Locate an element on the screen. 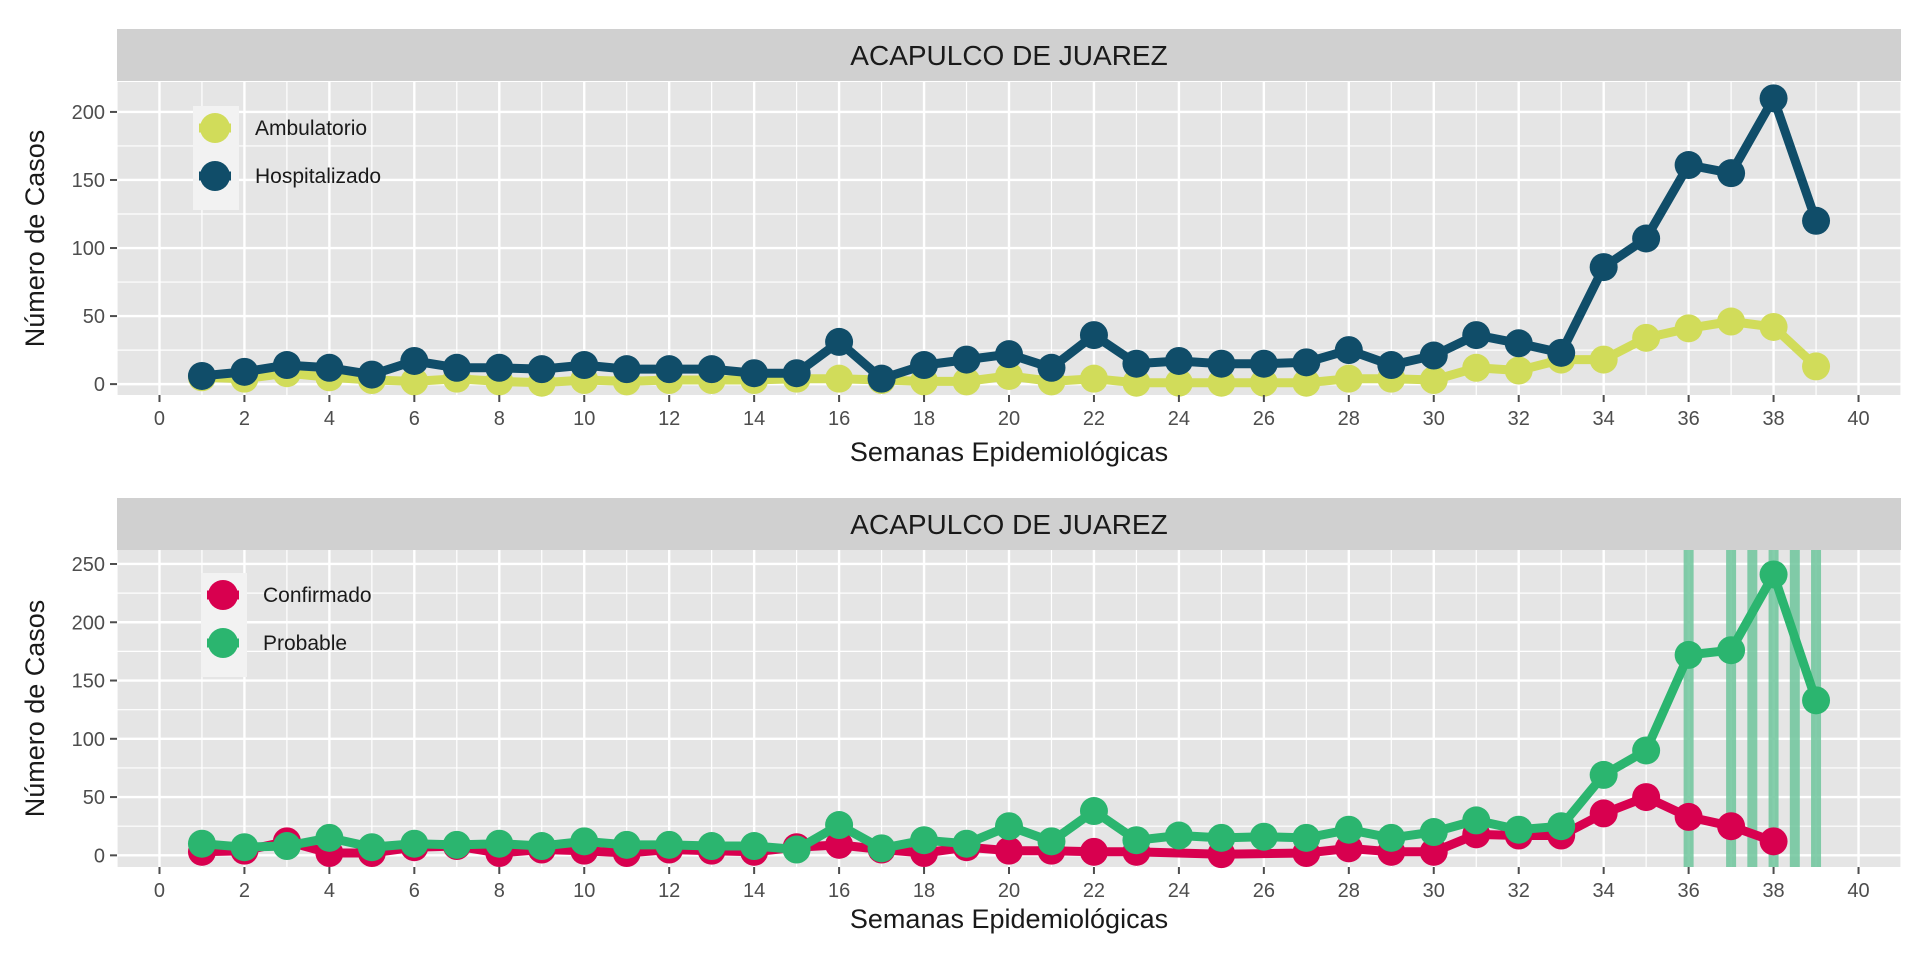 The width and height of the screenshot is (1920, 960). x-tick-label: 14 is located at coordinates (754, 891).